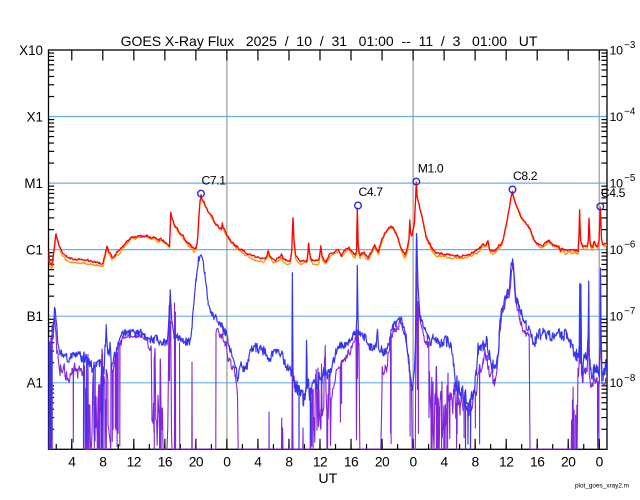 The width and height of the screenshot is (640, 500). Describe the element at coordinates (371, 192) in the screenshot. I see `svg-text: C4.7` at that location.